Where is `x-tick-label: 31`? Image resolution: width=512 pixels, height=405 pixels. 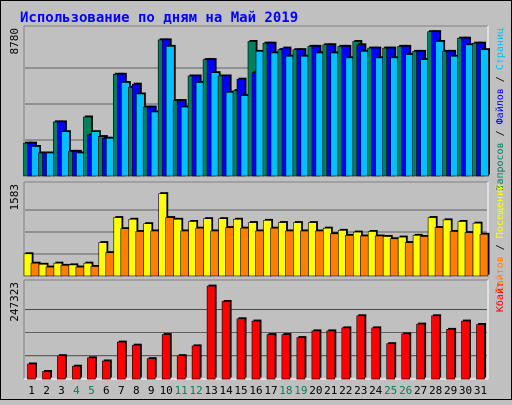
x-tick-label: 31 is located at coordinates (480, 390).